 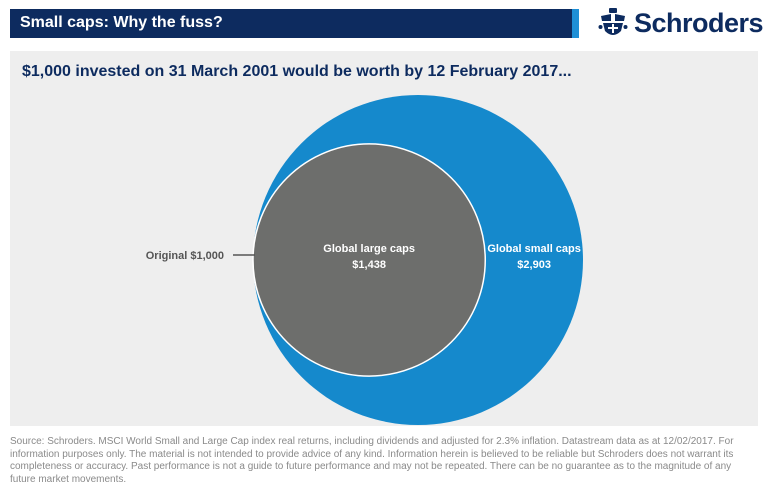 What do you see at coordinates (534, 265) in the screenshot?
I see `small-caps-value: $2,903` at bounding box center [534, 265].